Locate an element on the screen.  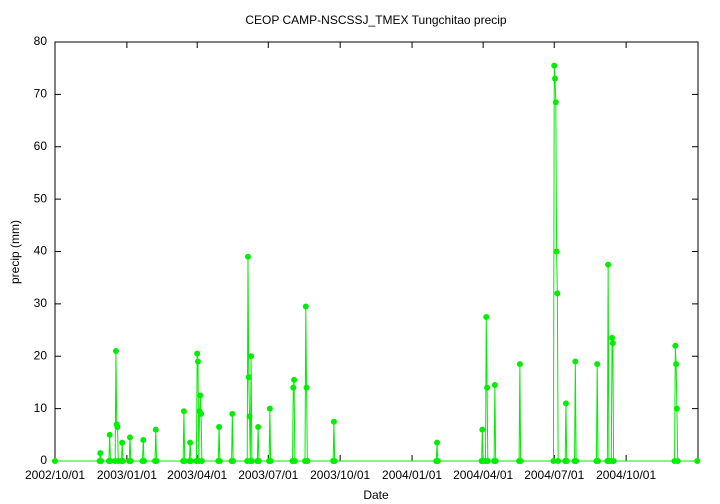
y-tick-label: 30 is located at coordinates (41, 303).